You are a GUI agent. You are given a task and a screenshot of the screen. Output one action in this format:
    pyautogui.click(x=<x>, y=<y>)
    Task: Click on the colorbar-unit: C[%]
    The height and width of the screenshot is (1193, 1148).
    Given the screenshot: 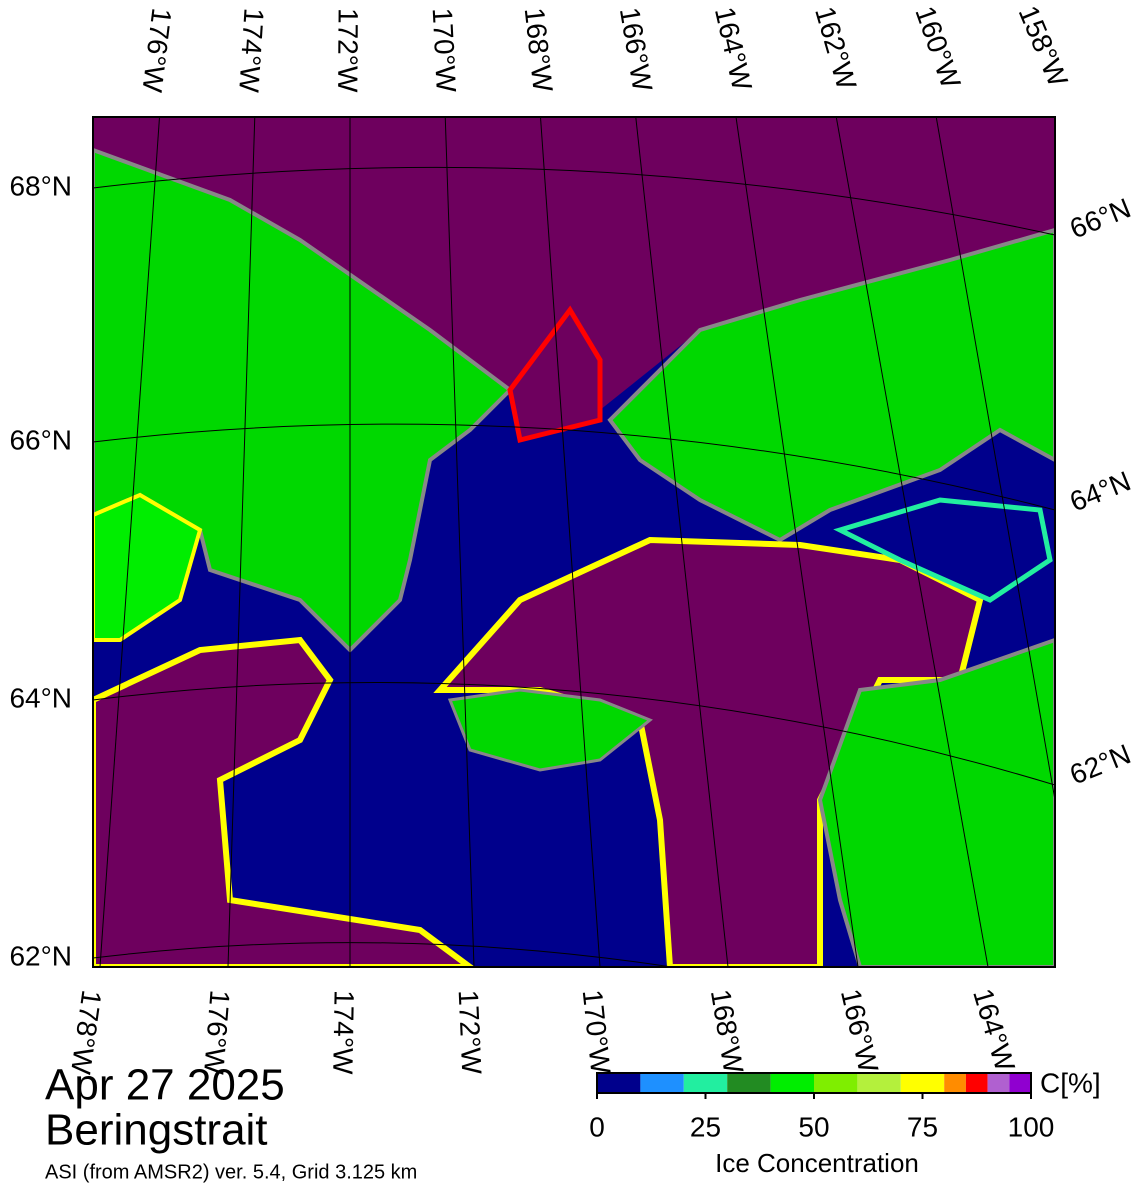 What is the action you would take?
    pyautogui.click(x=1070, y=1082)
    